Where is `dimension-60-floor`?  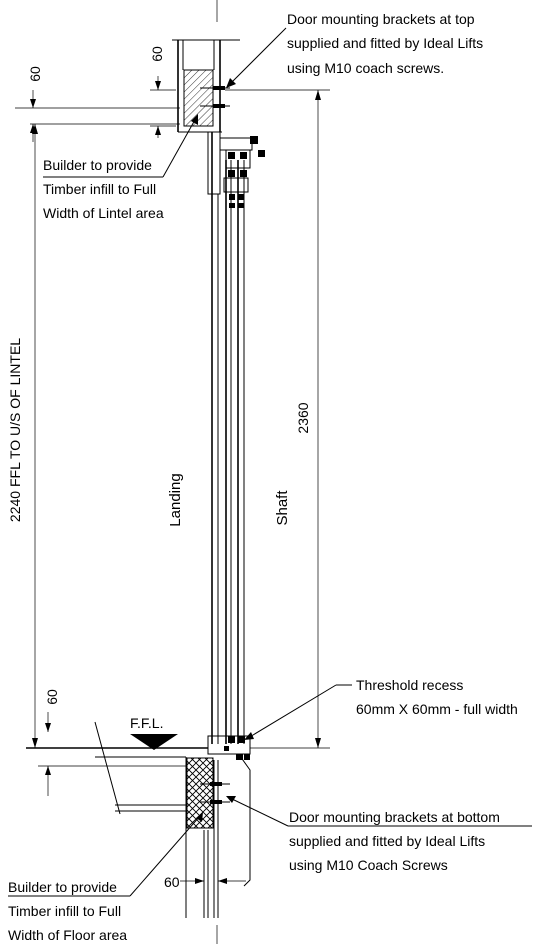 dimension-60-floor is located at coordinates (213, 881).